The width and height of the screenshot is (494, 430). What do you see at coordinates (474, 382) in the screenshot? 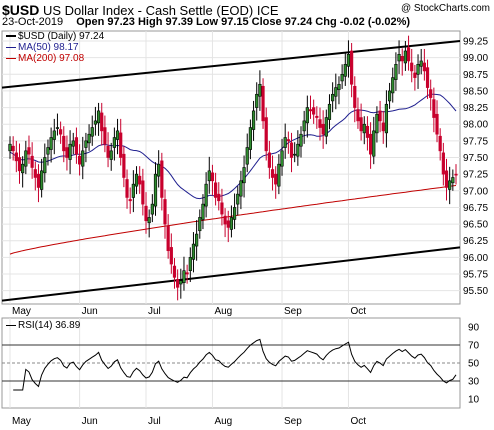
I see `rsi-y-tick-label: 30` at bounding box center [474, 382].